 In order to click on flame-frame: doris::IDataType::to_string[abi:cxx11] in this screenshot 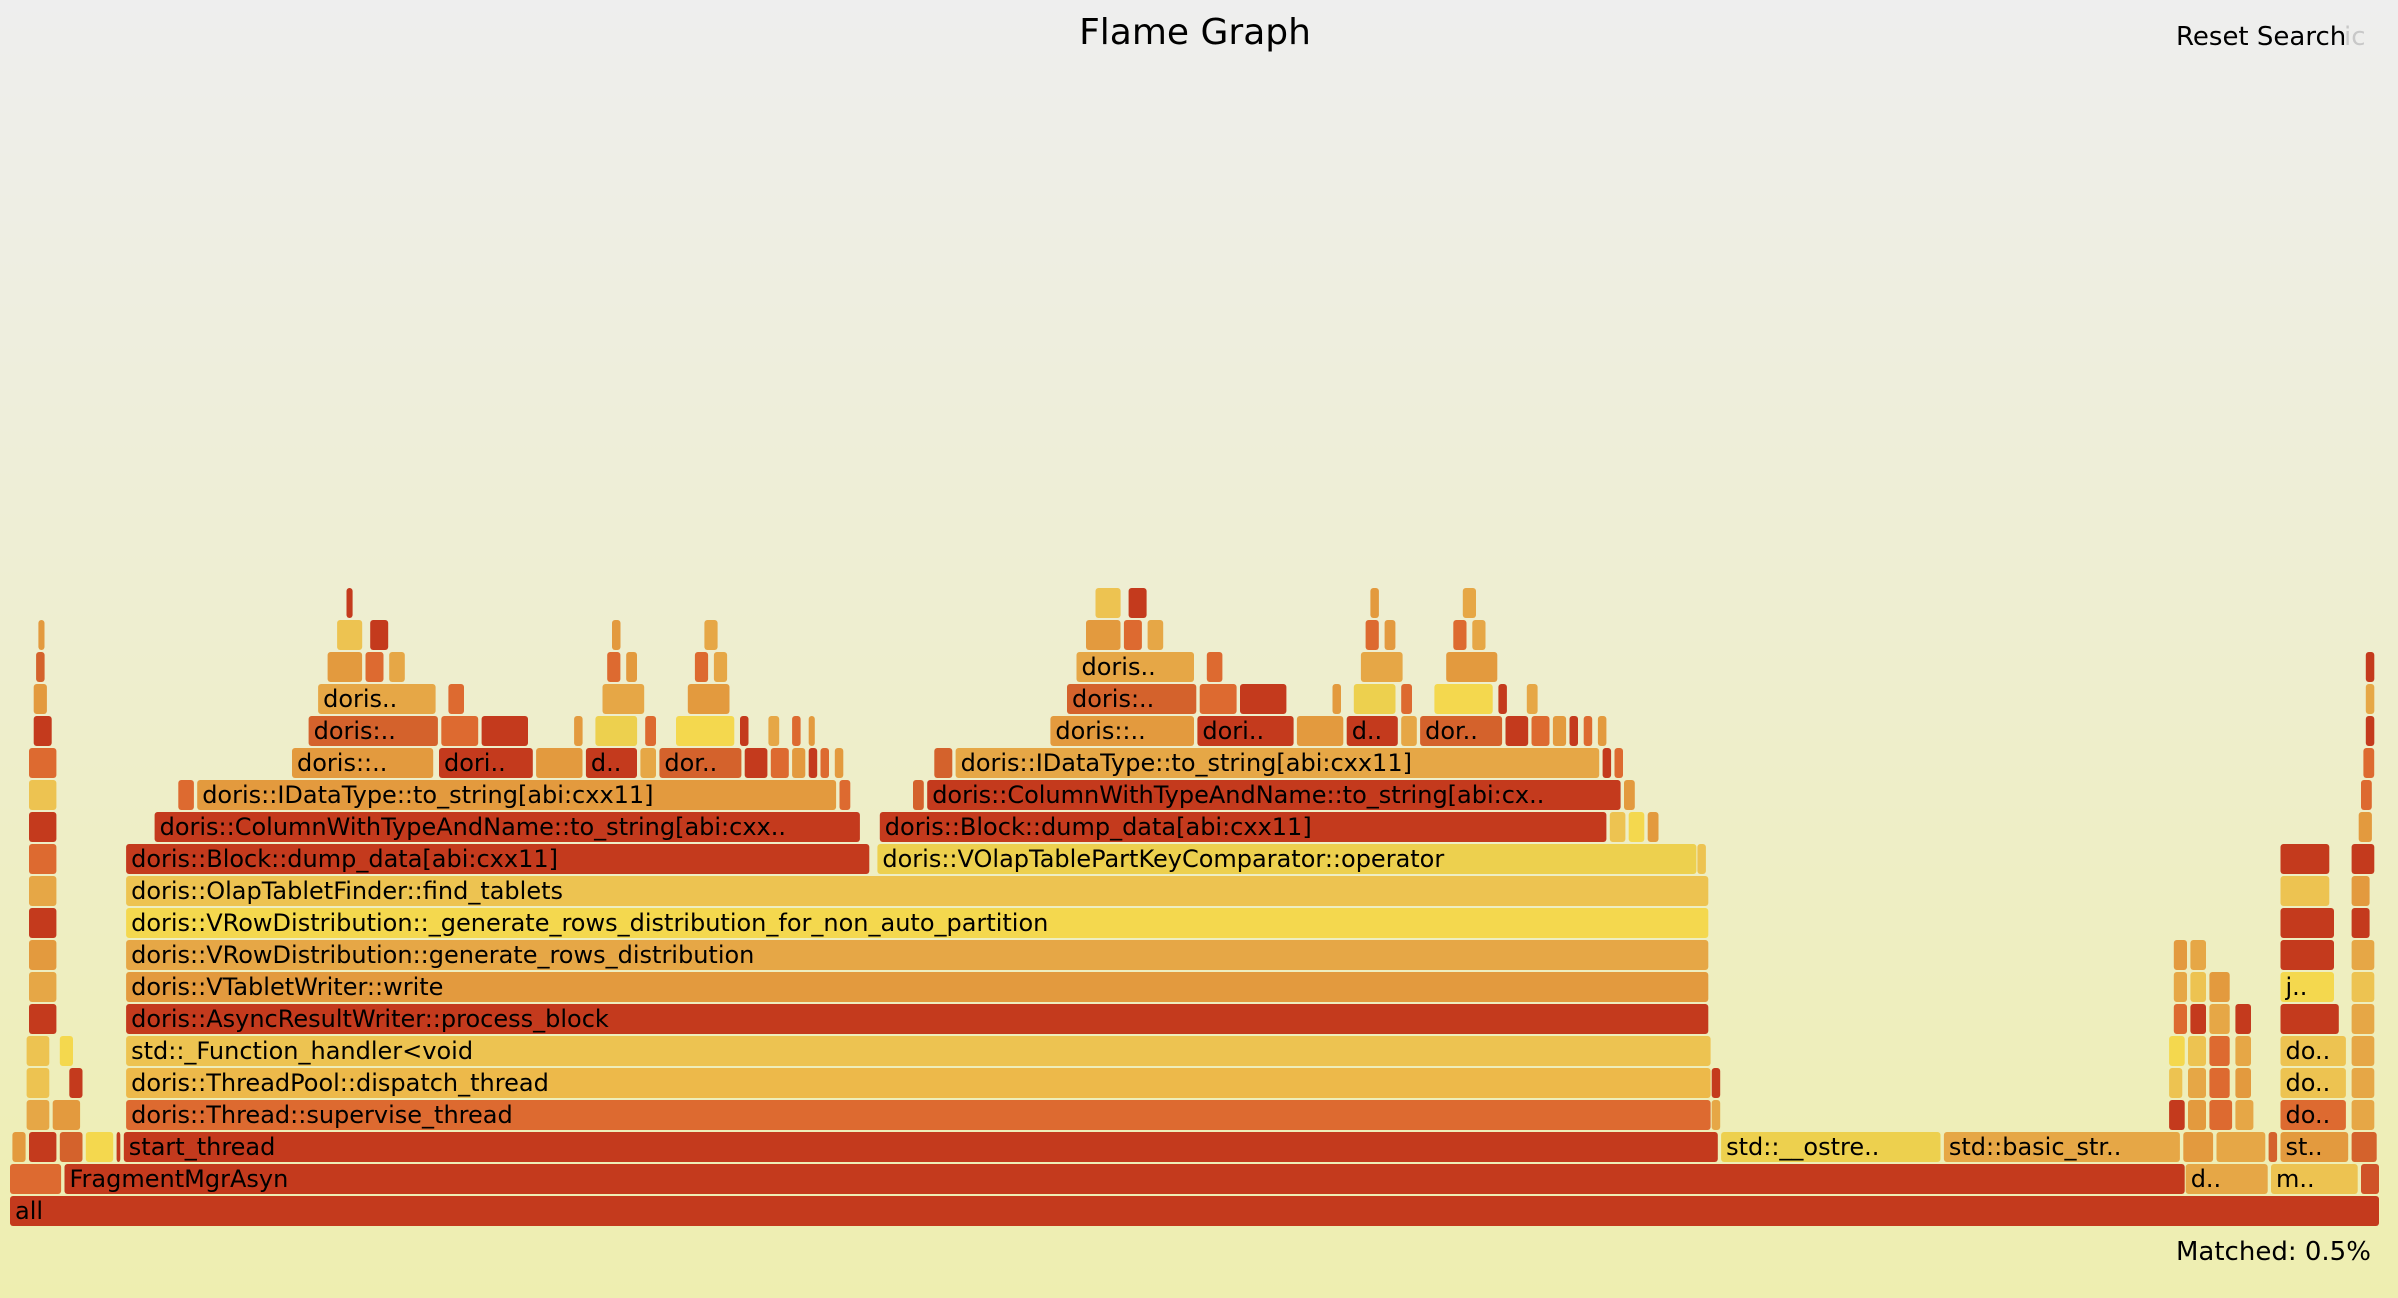, I will do `click(517, 795)`.